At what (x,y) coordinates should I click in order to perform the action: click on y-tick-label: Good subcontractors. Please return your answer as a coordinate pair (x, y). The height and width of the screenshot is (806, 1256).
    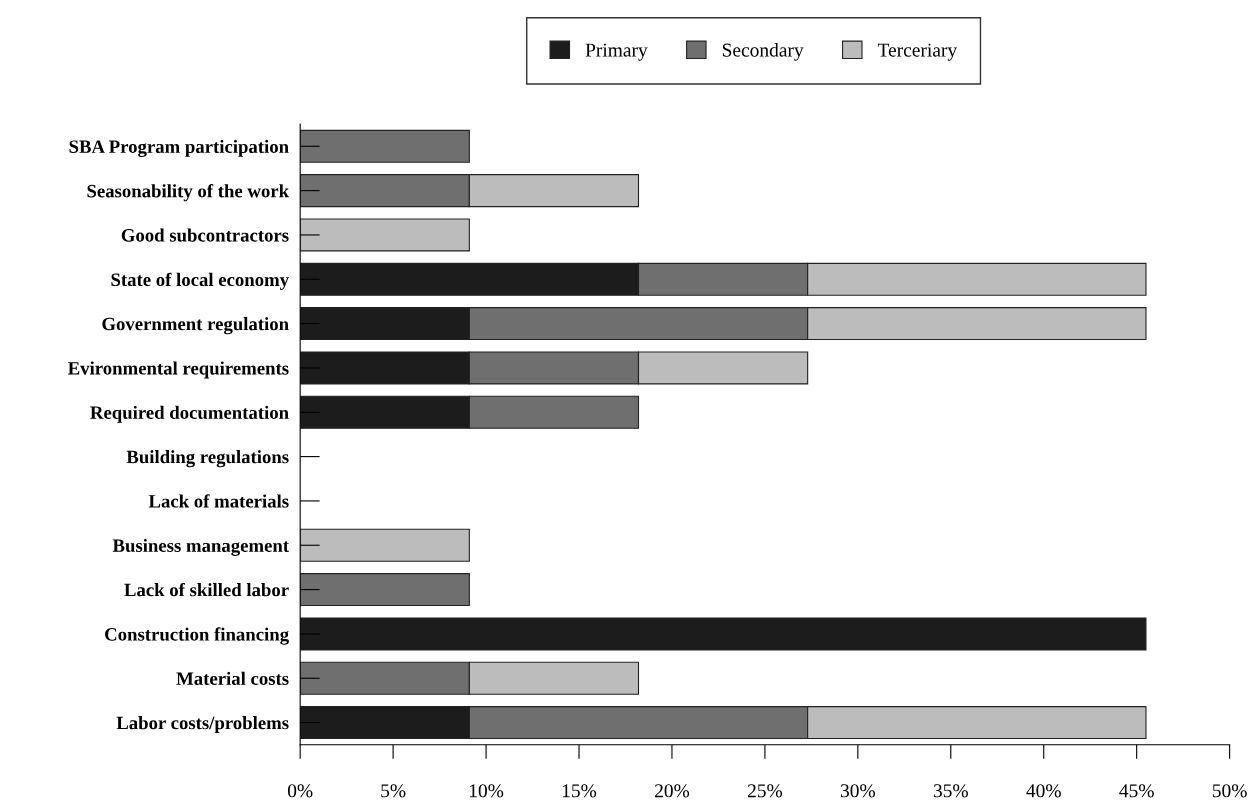
    Looking at the image, I should click on (205, 235).